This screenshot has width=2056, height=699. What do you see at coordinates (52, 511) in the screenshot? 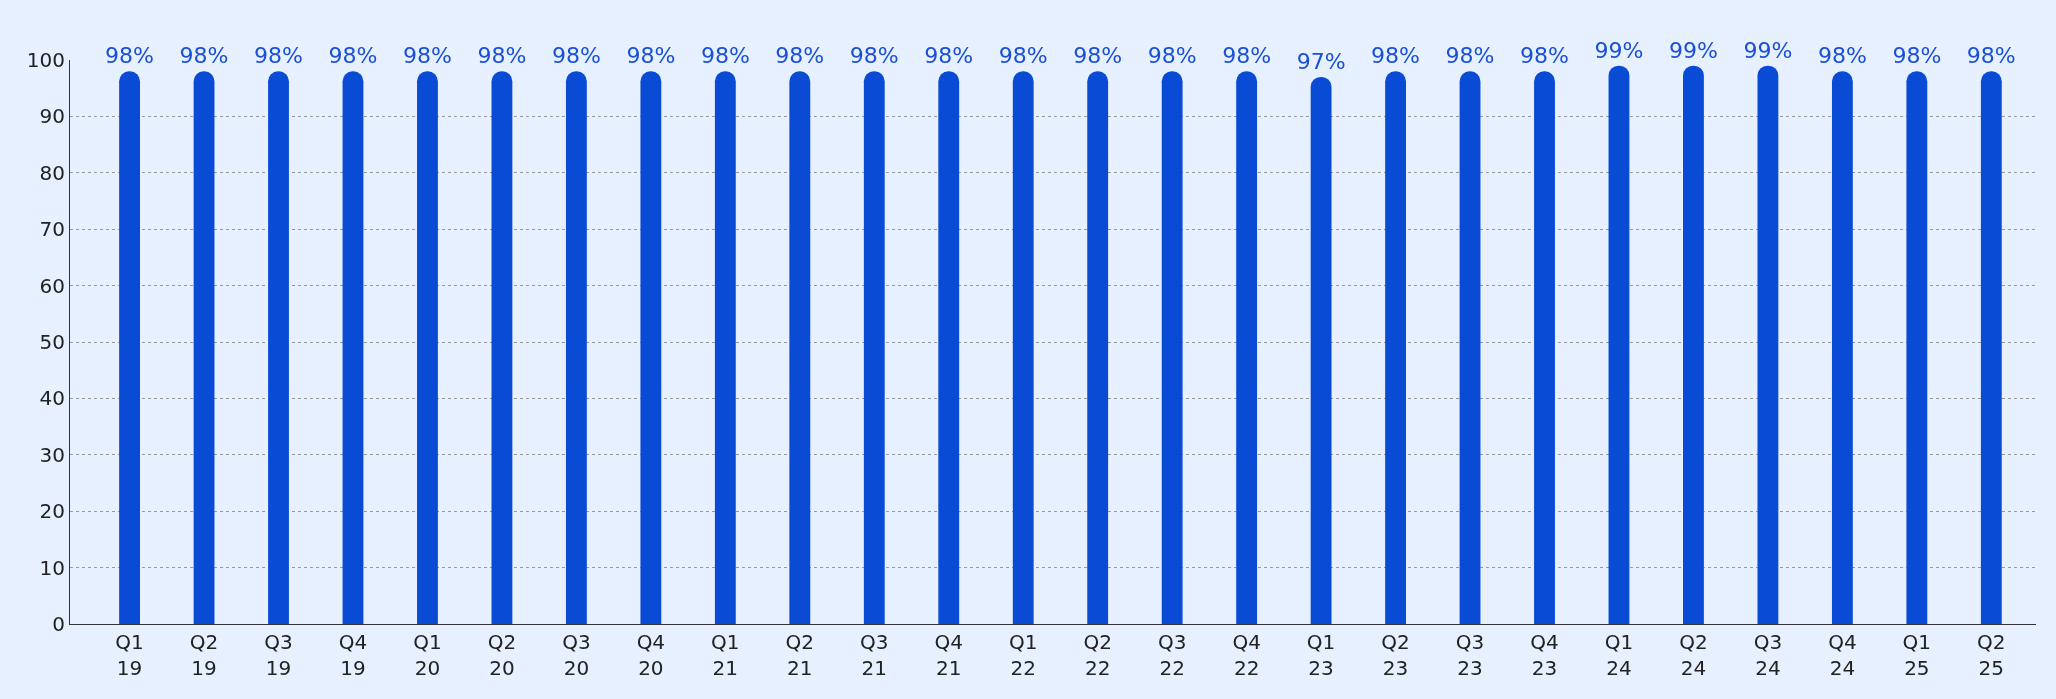
I see `y-tick-label: 20` at bounding box center [52, 511].